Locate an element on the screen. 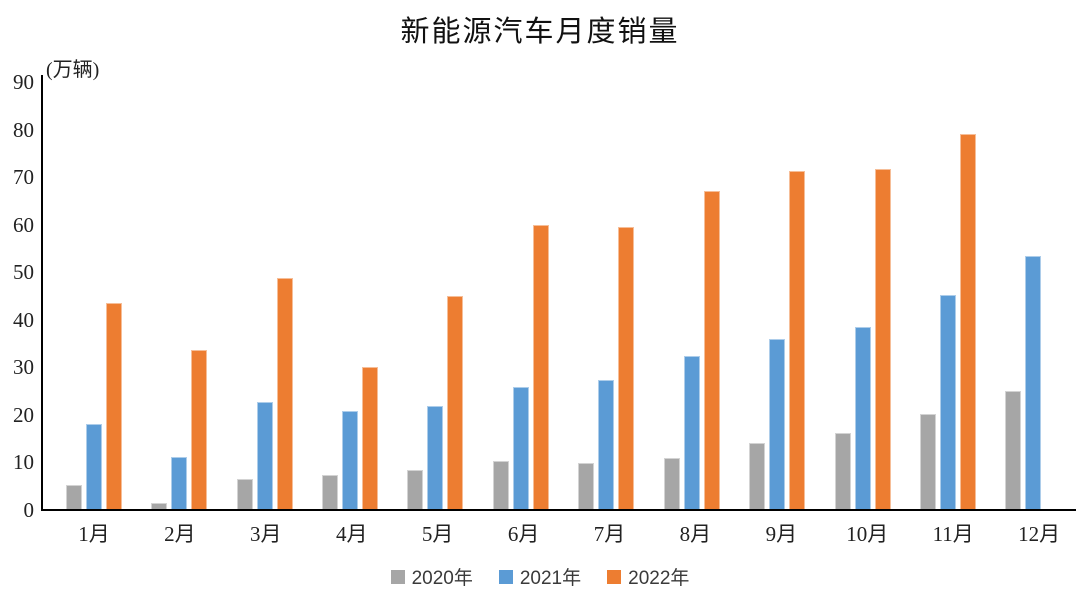 The height and width of the screenshot is (602, 1080). x-category-label-6月: 6月 is located at coordinates (523, 534).